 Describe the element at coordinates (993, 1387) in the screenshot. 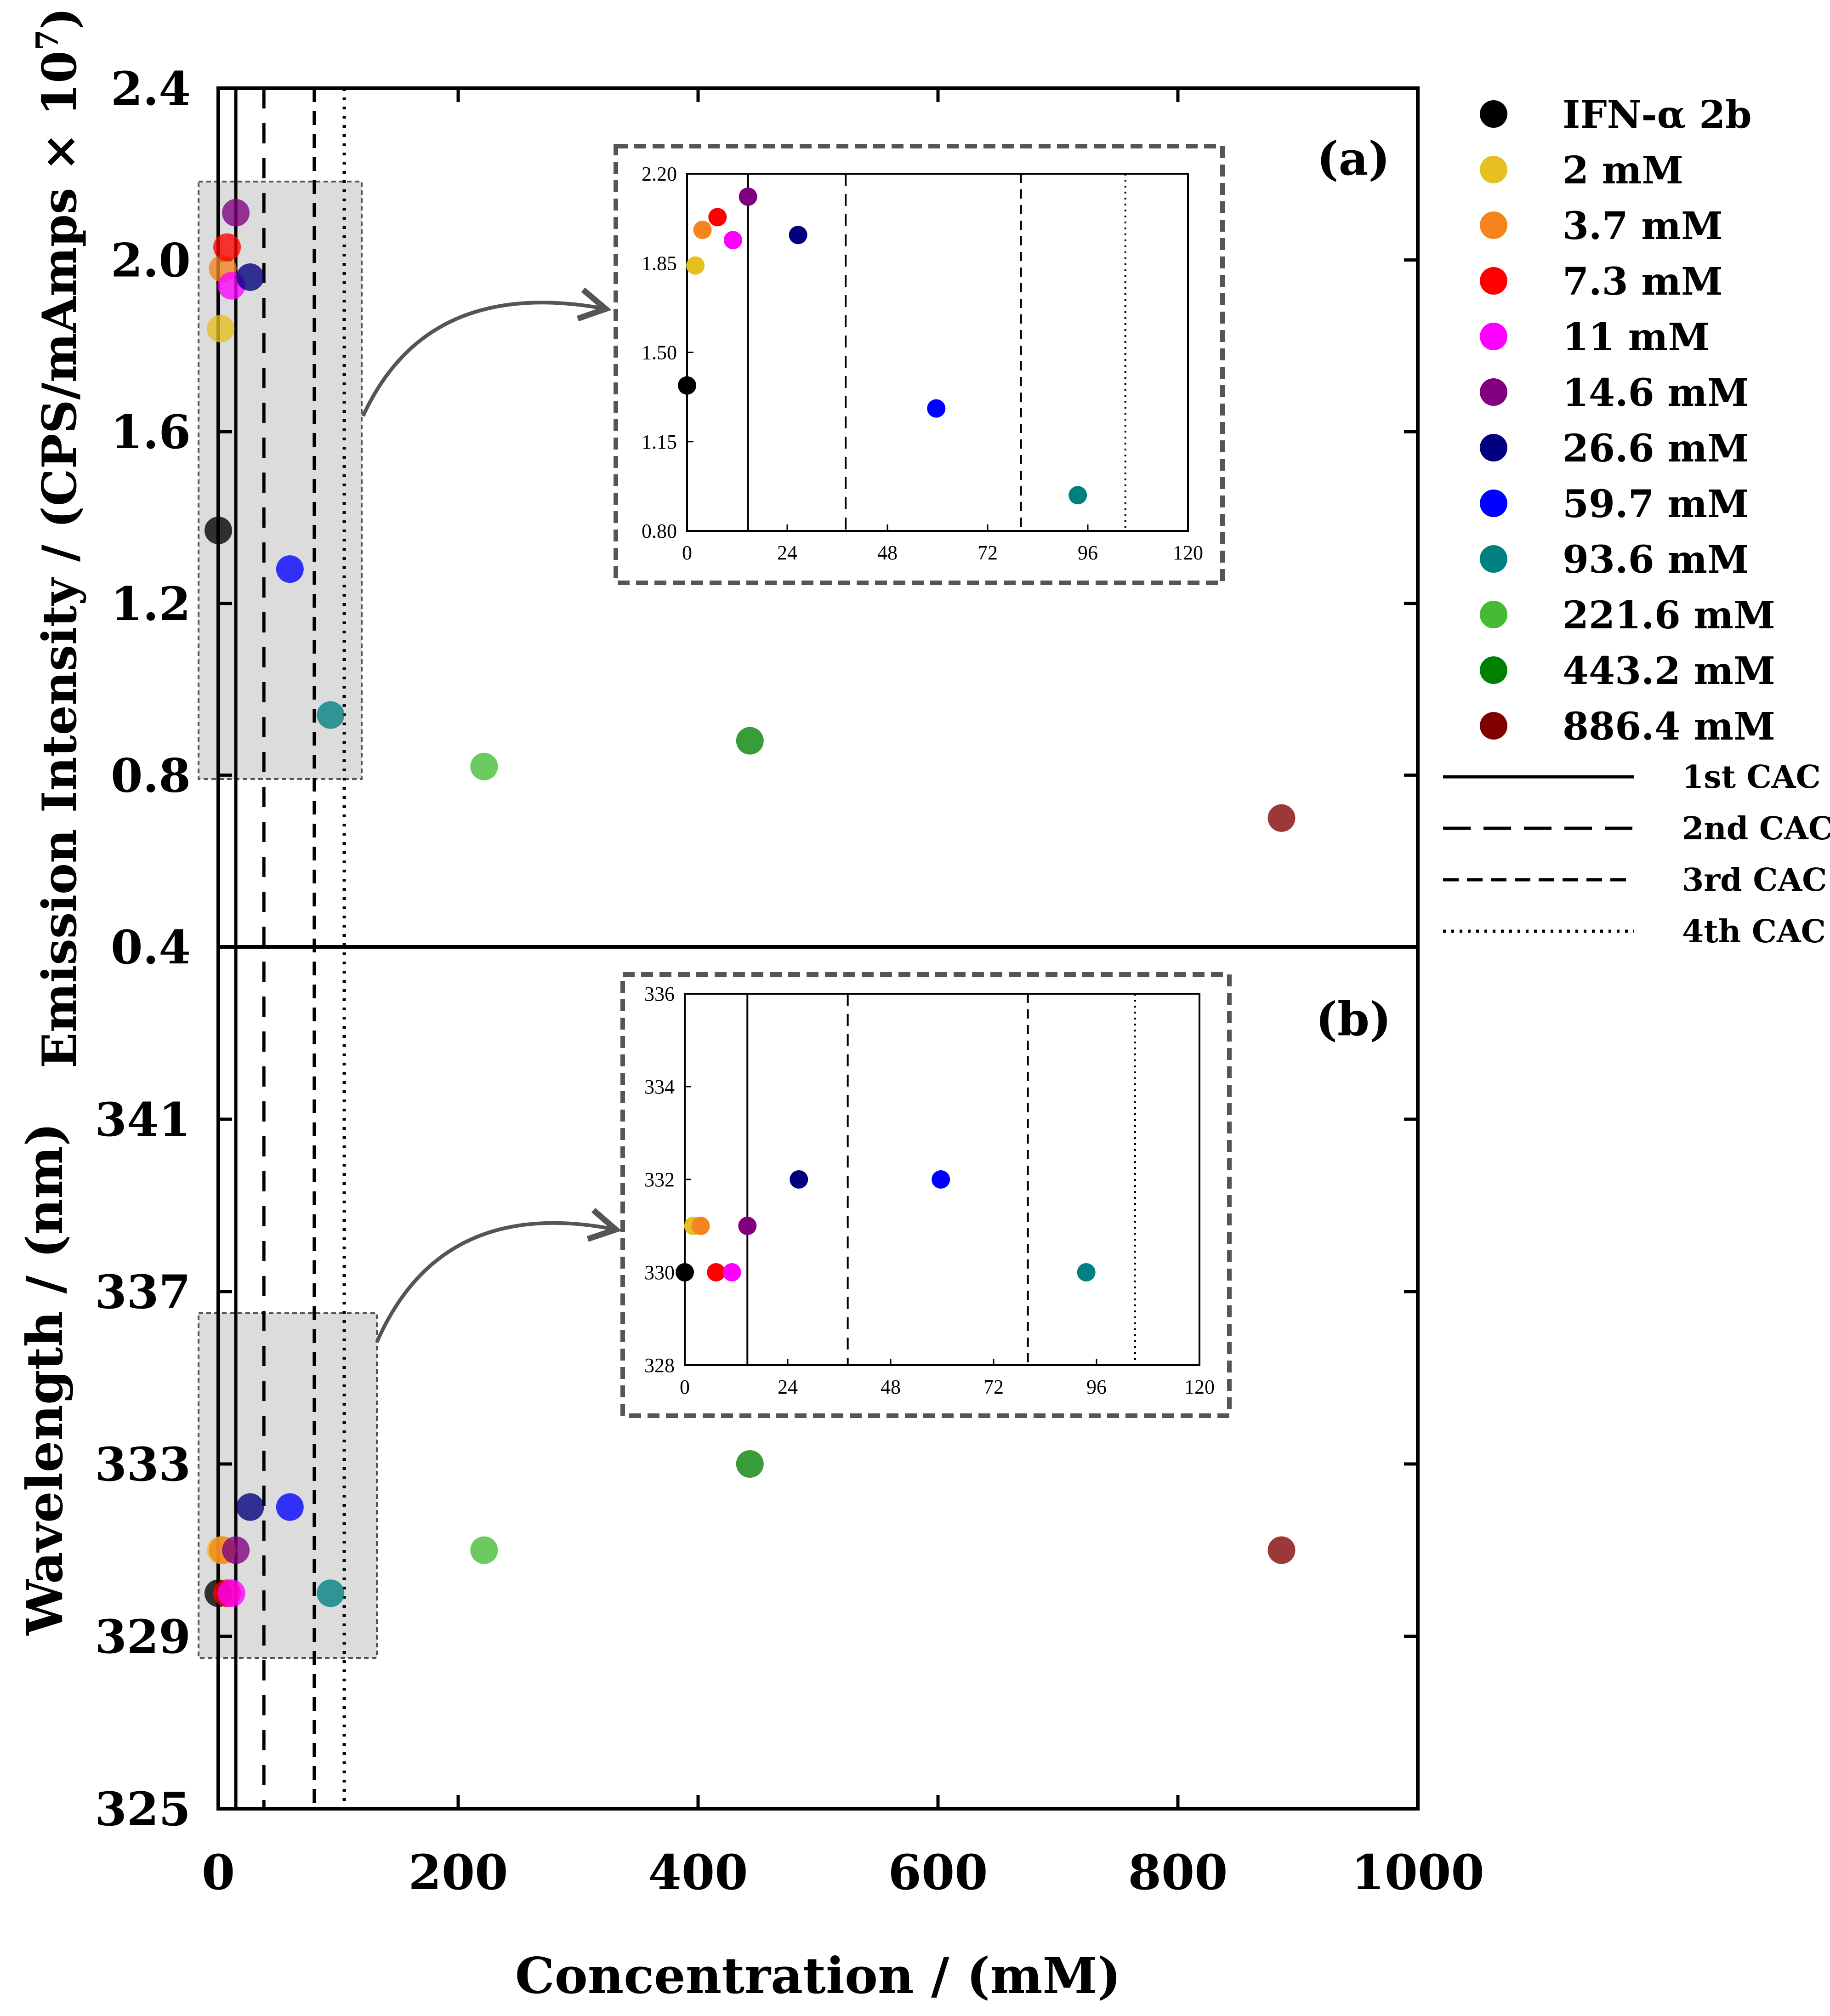

I see `inset-b-x-tick-label: 72` at that location.